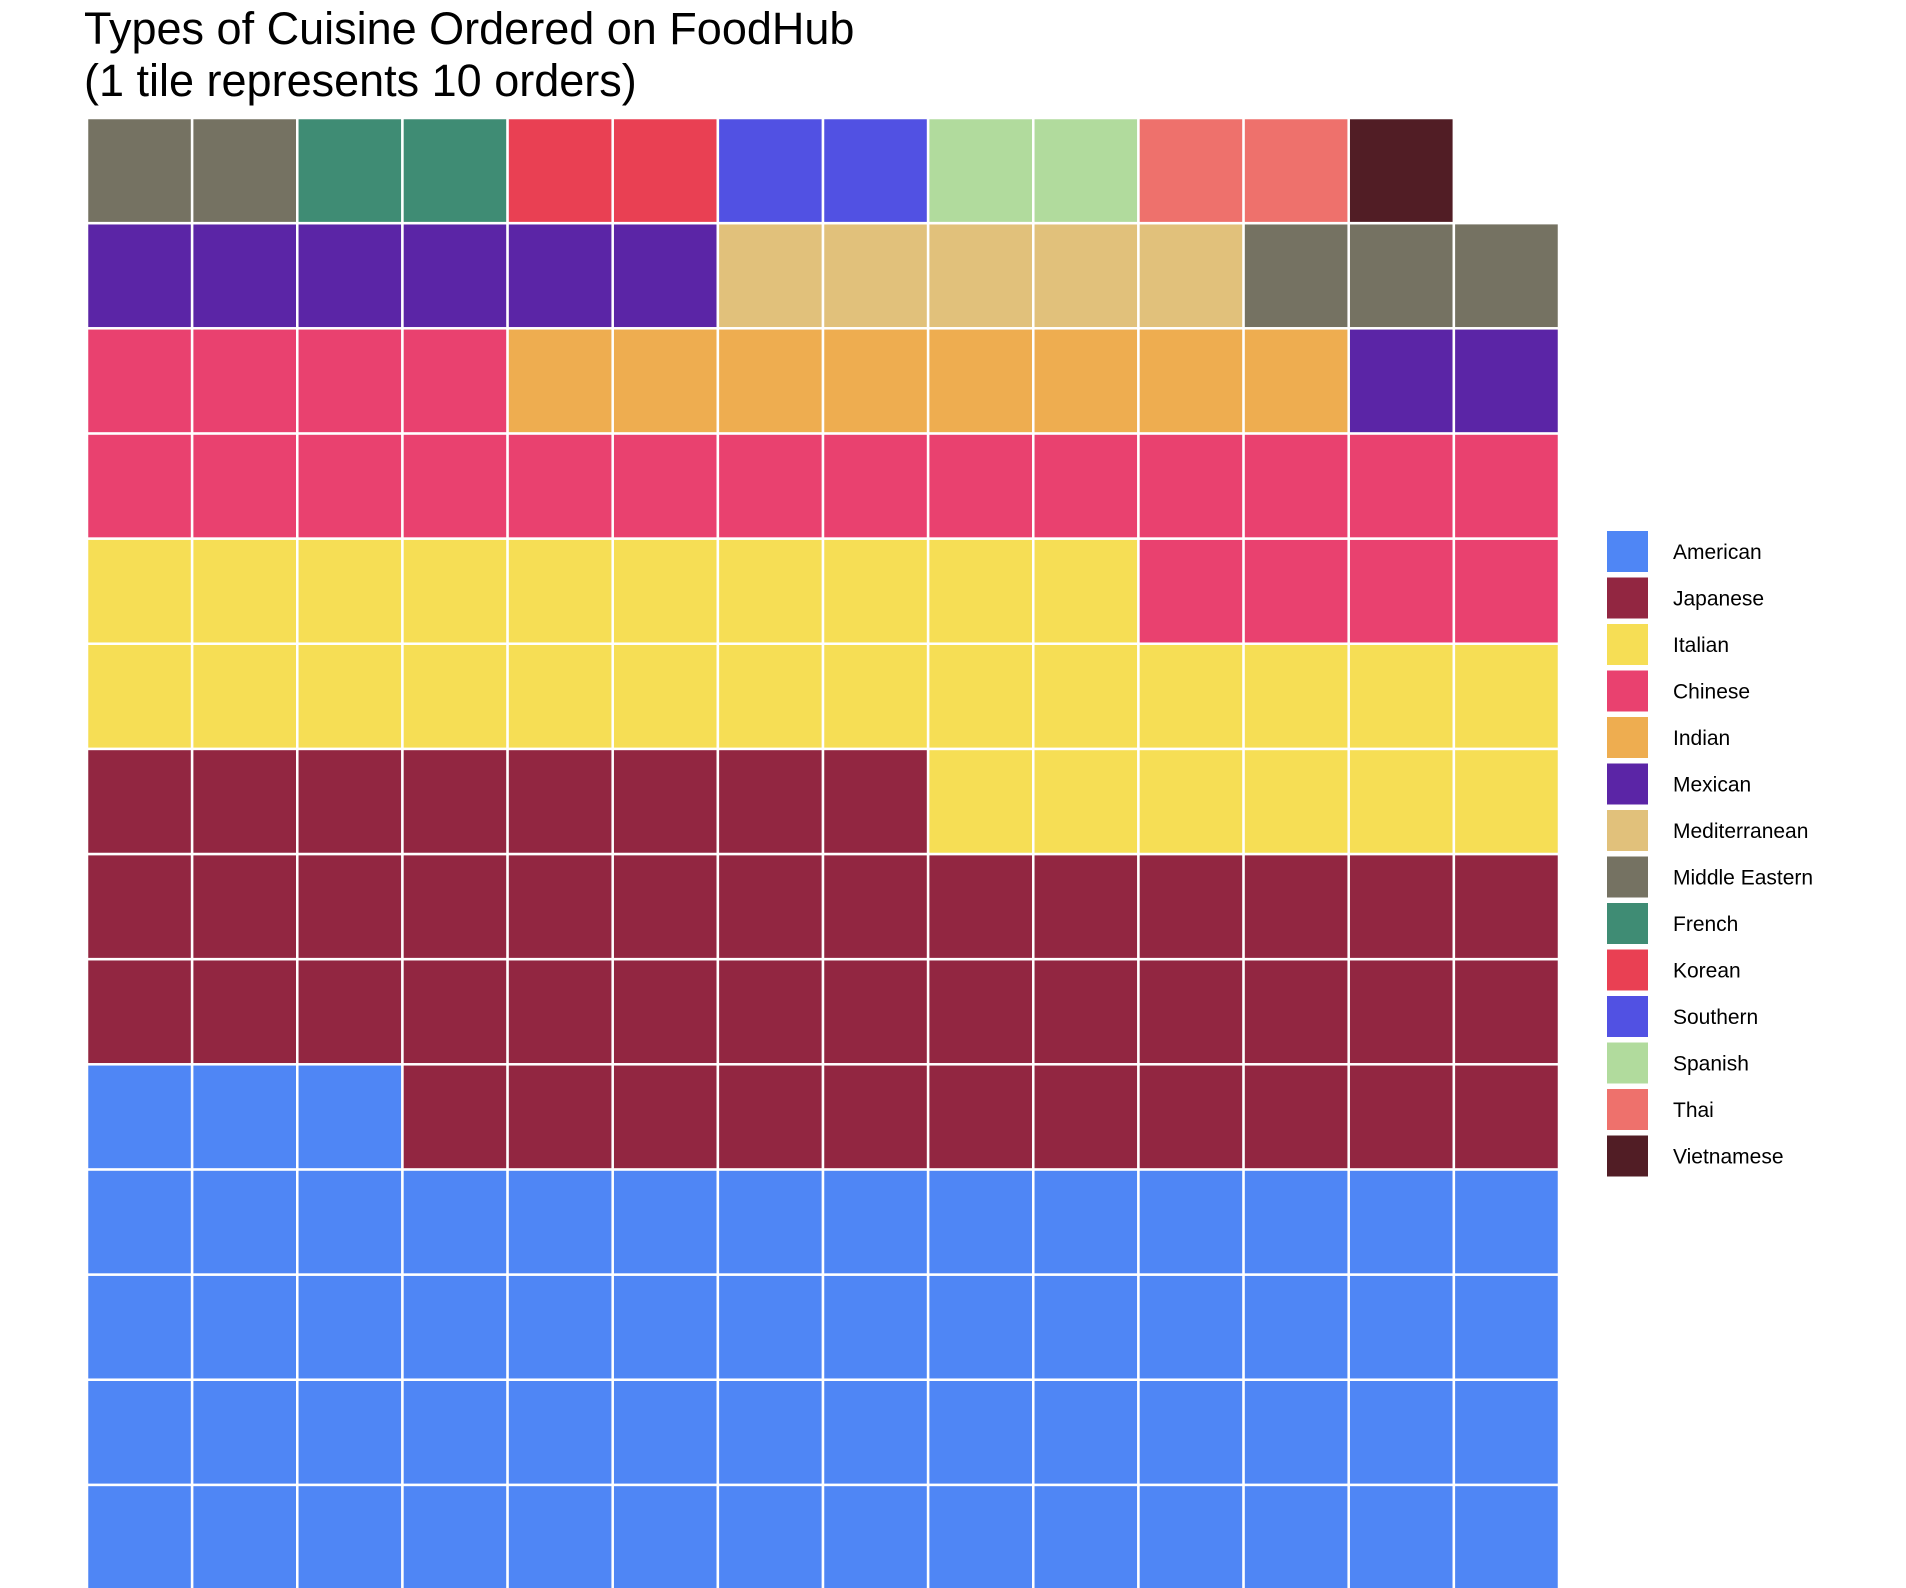  Describe the element at coordinates (1401, 275) in the screenshot. I see `waffle-tile-middle-eastern` at that location.